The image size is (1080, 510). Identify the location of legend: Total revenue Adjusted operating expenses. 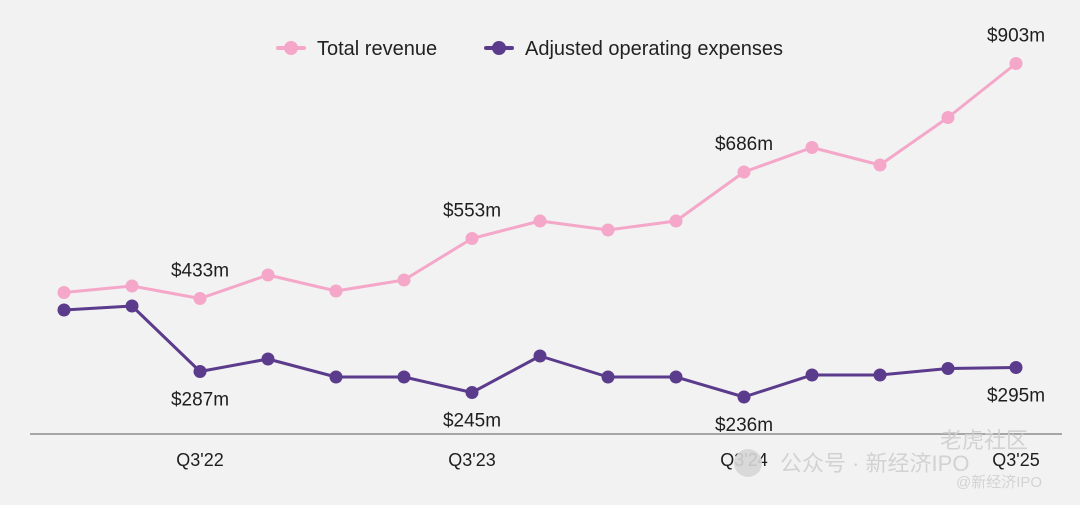
(529, 49).